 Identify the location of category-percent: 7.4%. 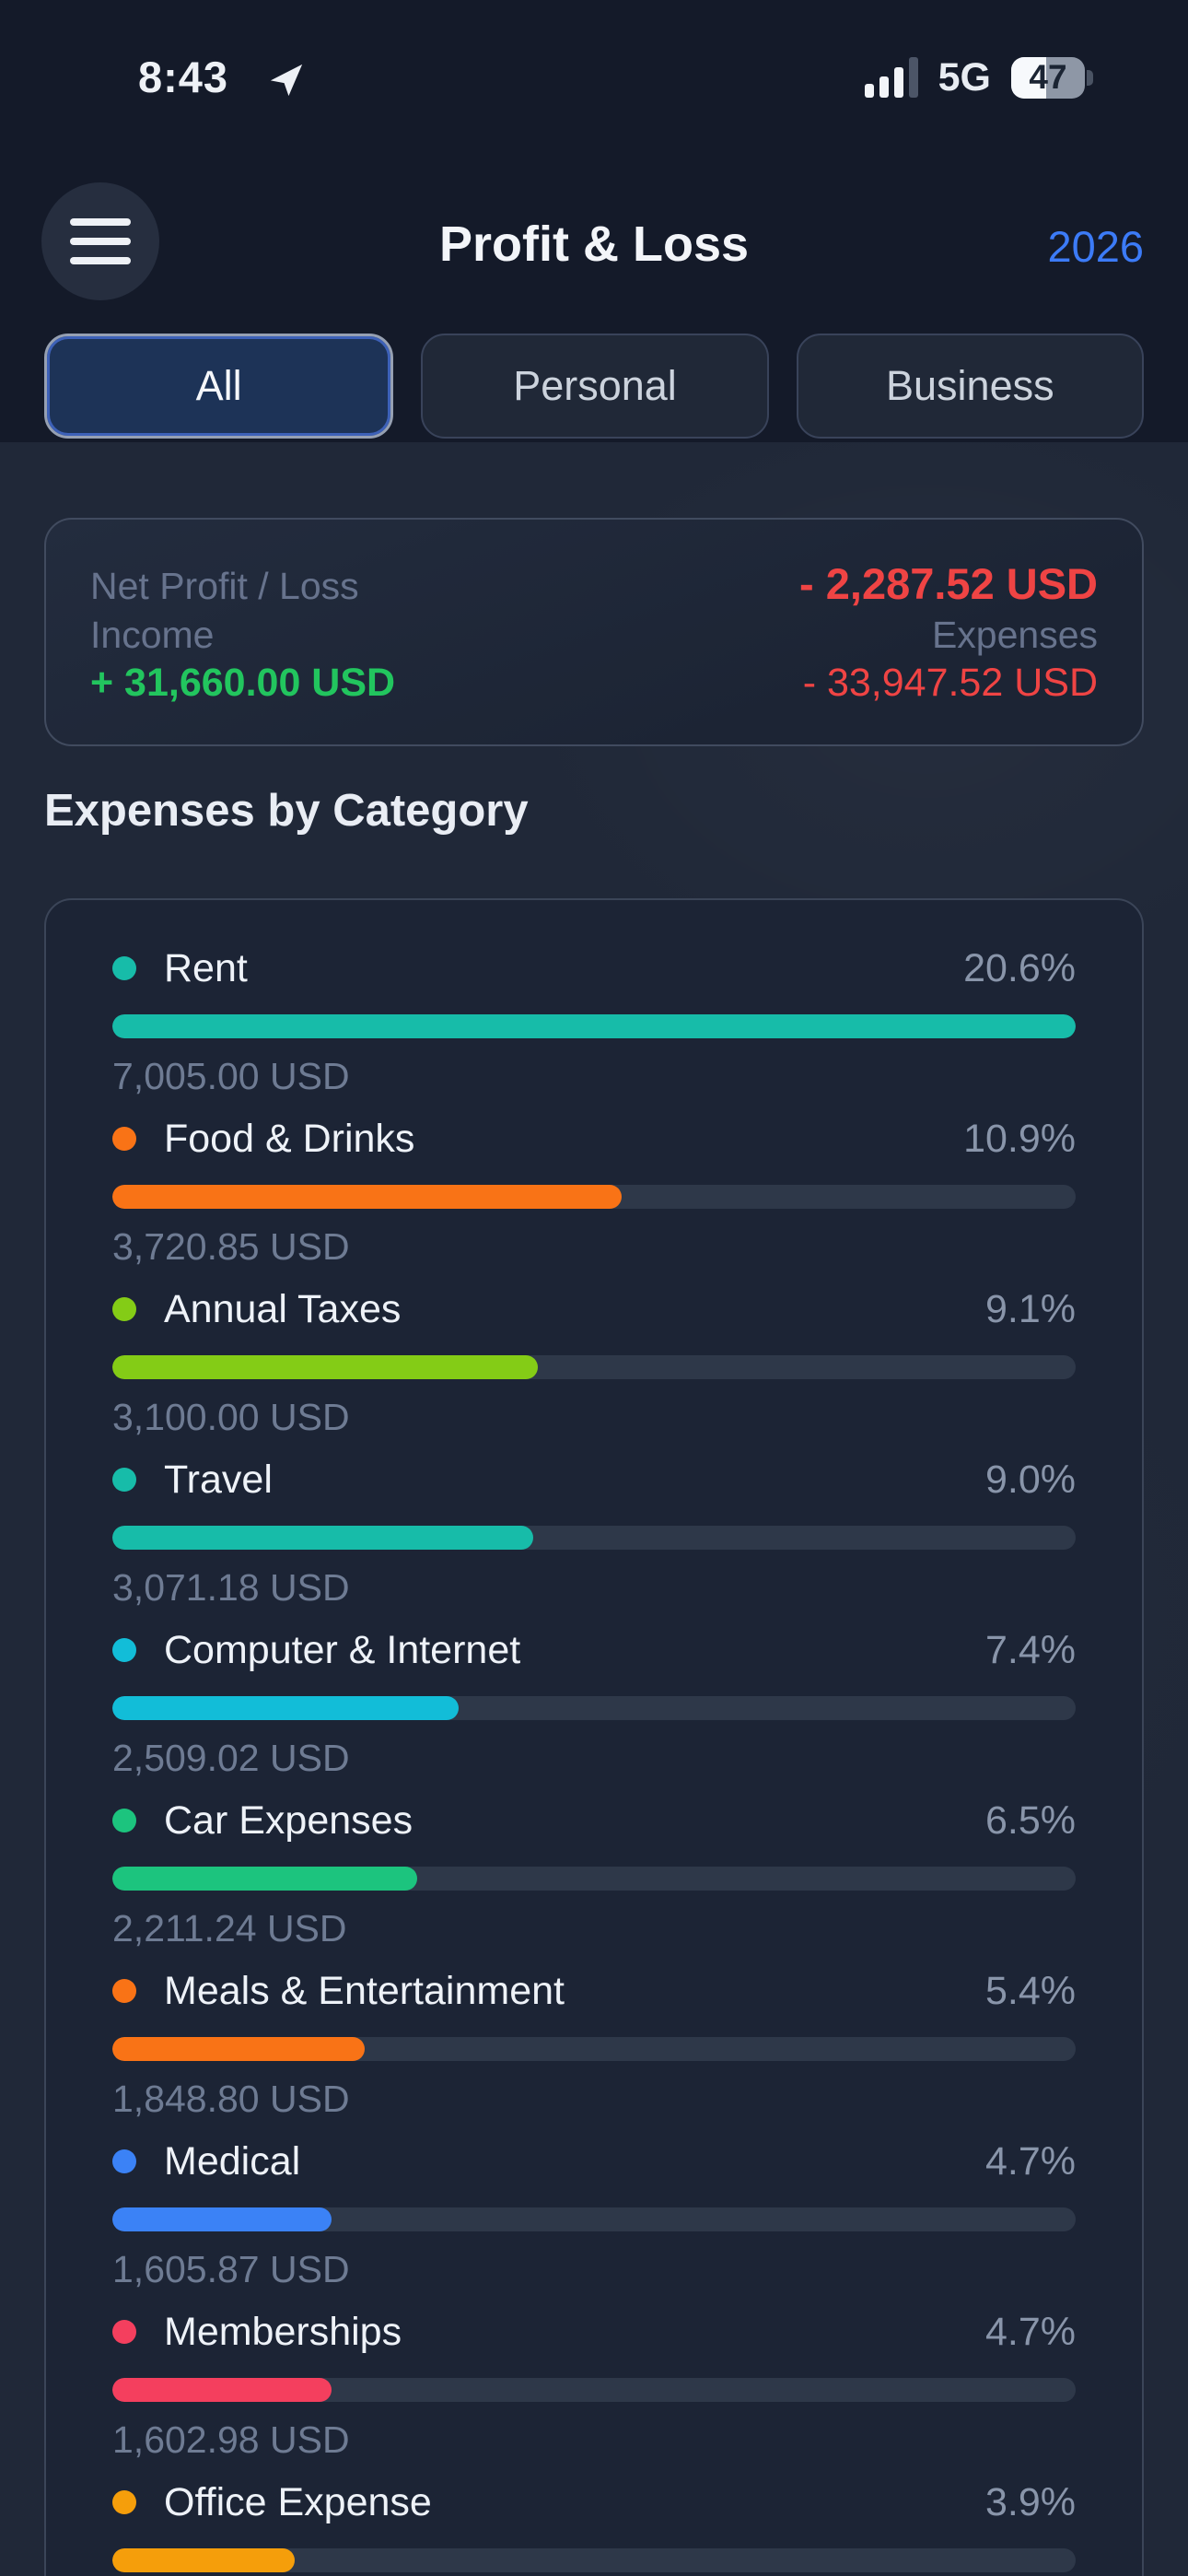
(1030, 1649).